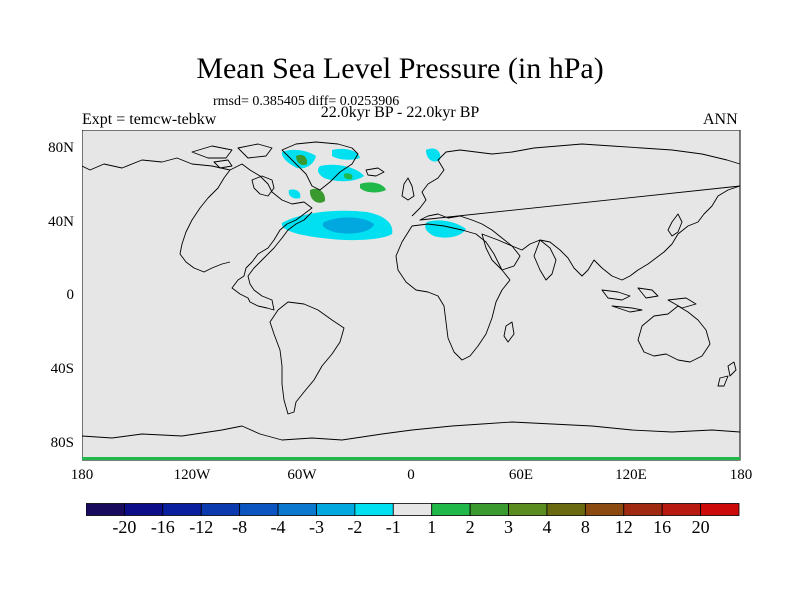 The image size is (800, 600). I want to click on colorbar, so click(413, 509).